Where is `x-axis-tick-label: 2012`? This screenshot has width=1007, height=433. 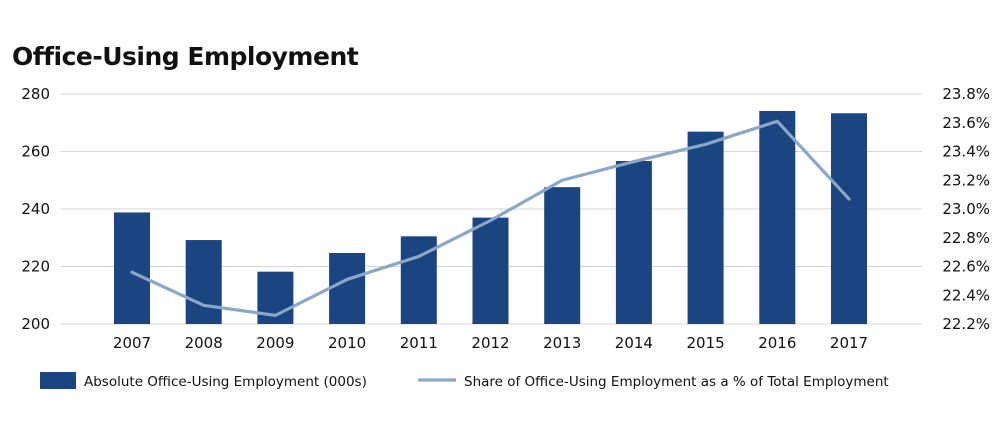 x-axis-tick-label: 2012 is located at coordinates (490, 343).